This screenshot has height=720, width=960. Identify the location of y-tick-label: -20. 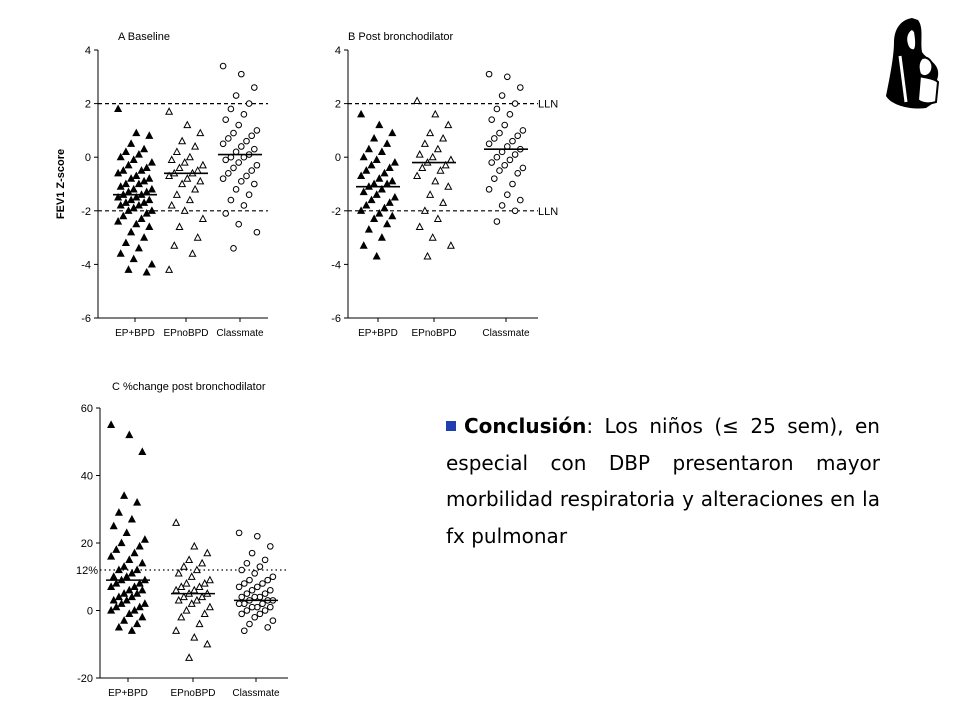
(85, 679).